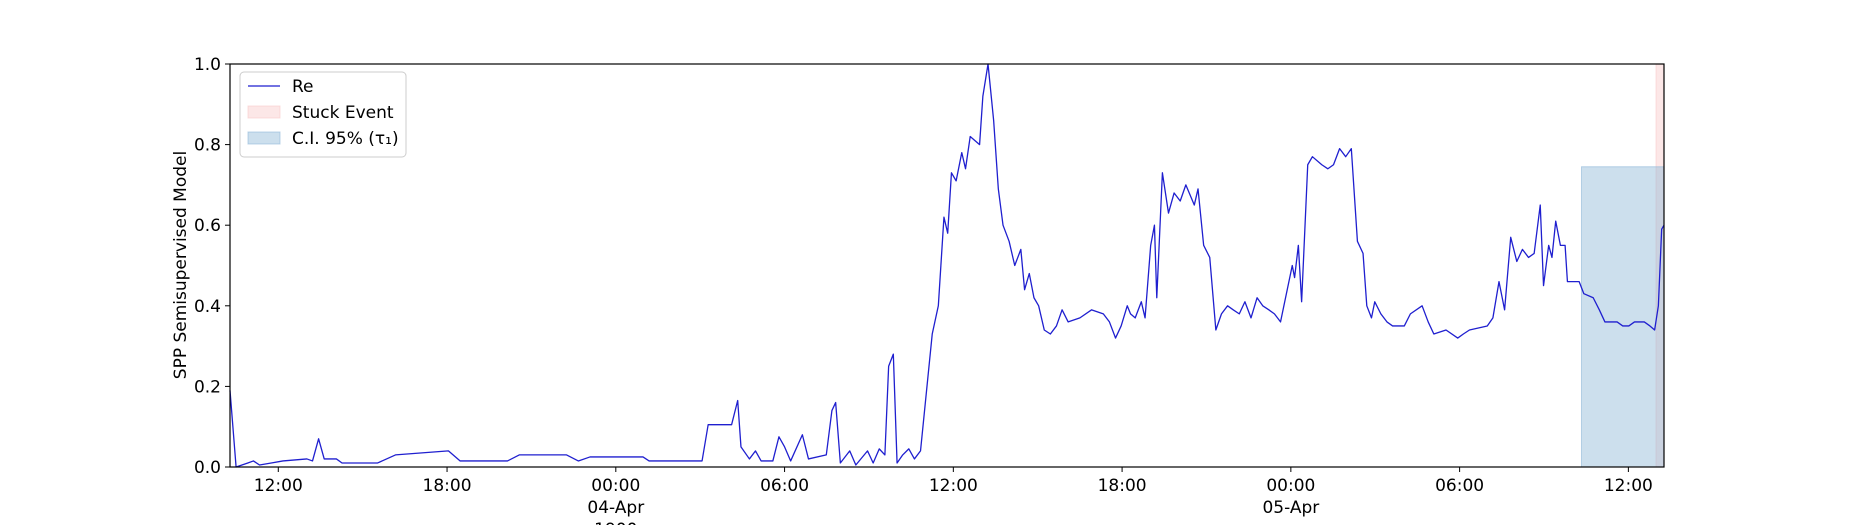  Describe the element at coordinates (207, 468) in the screenshot. I see `y-tick-label: 0.0` at that location.